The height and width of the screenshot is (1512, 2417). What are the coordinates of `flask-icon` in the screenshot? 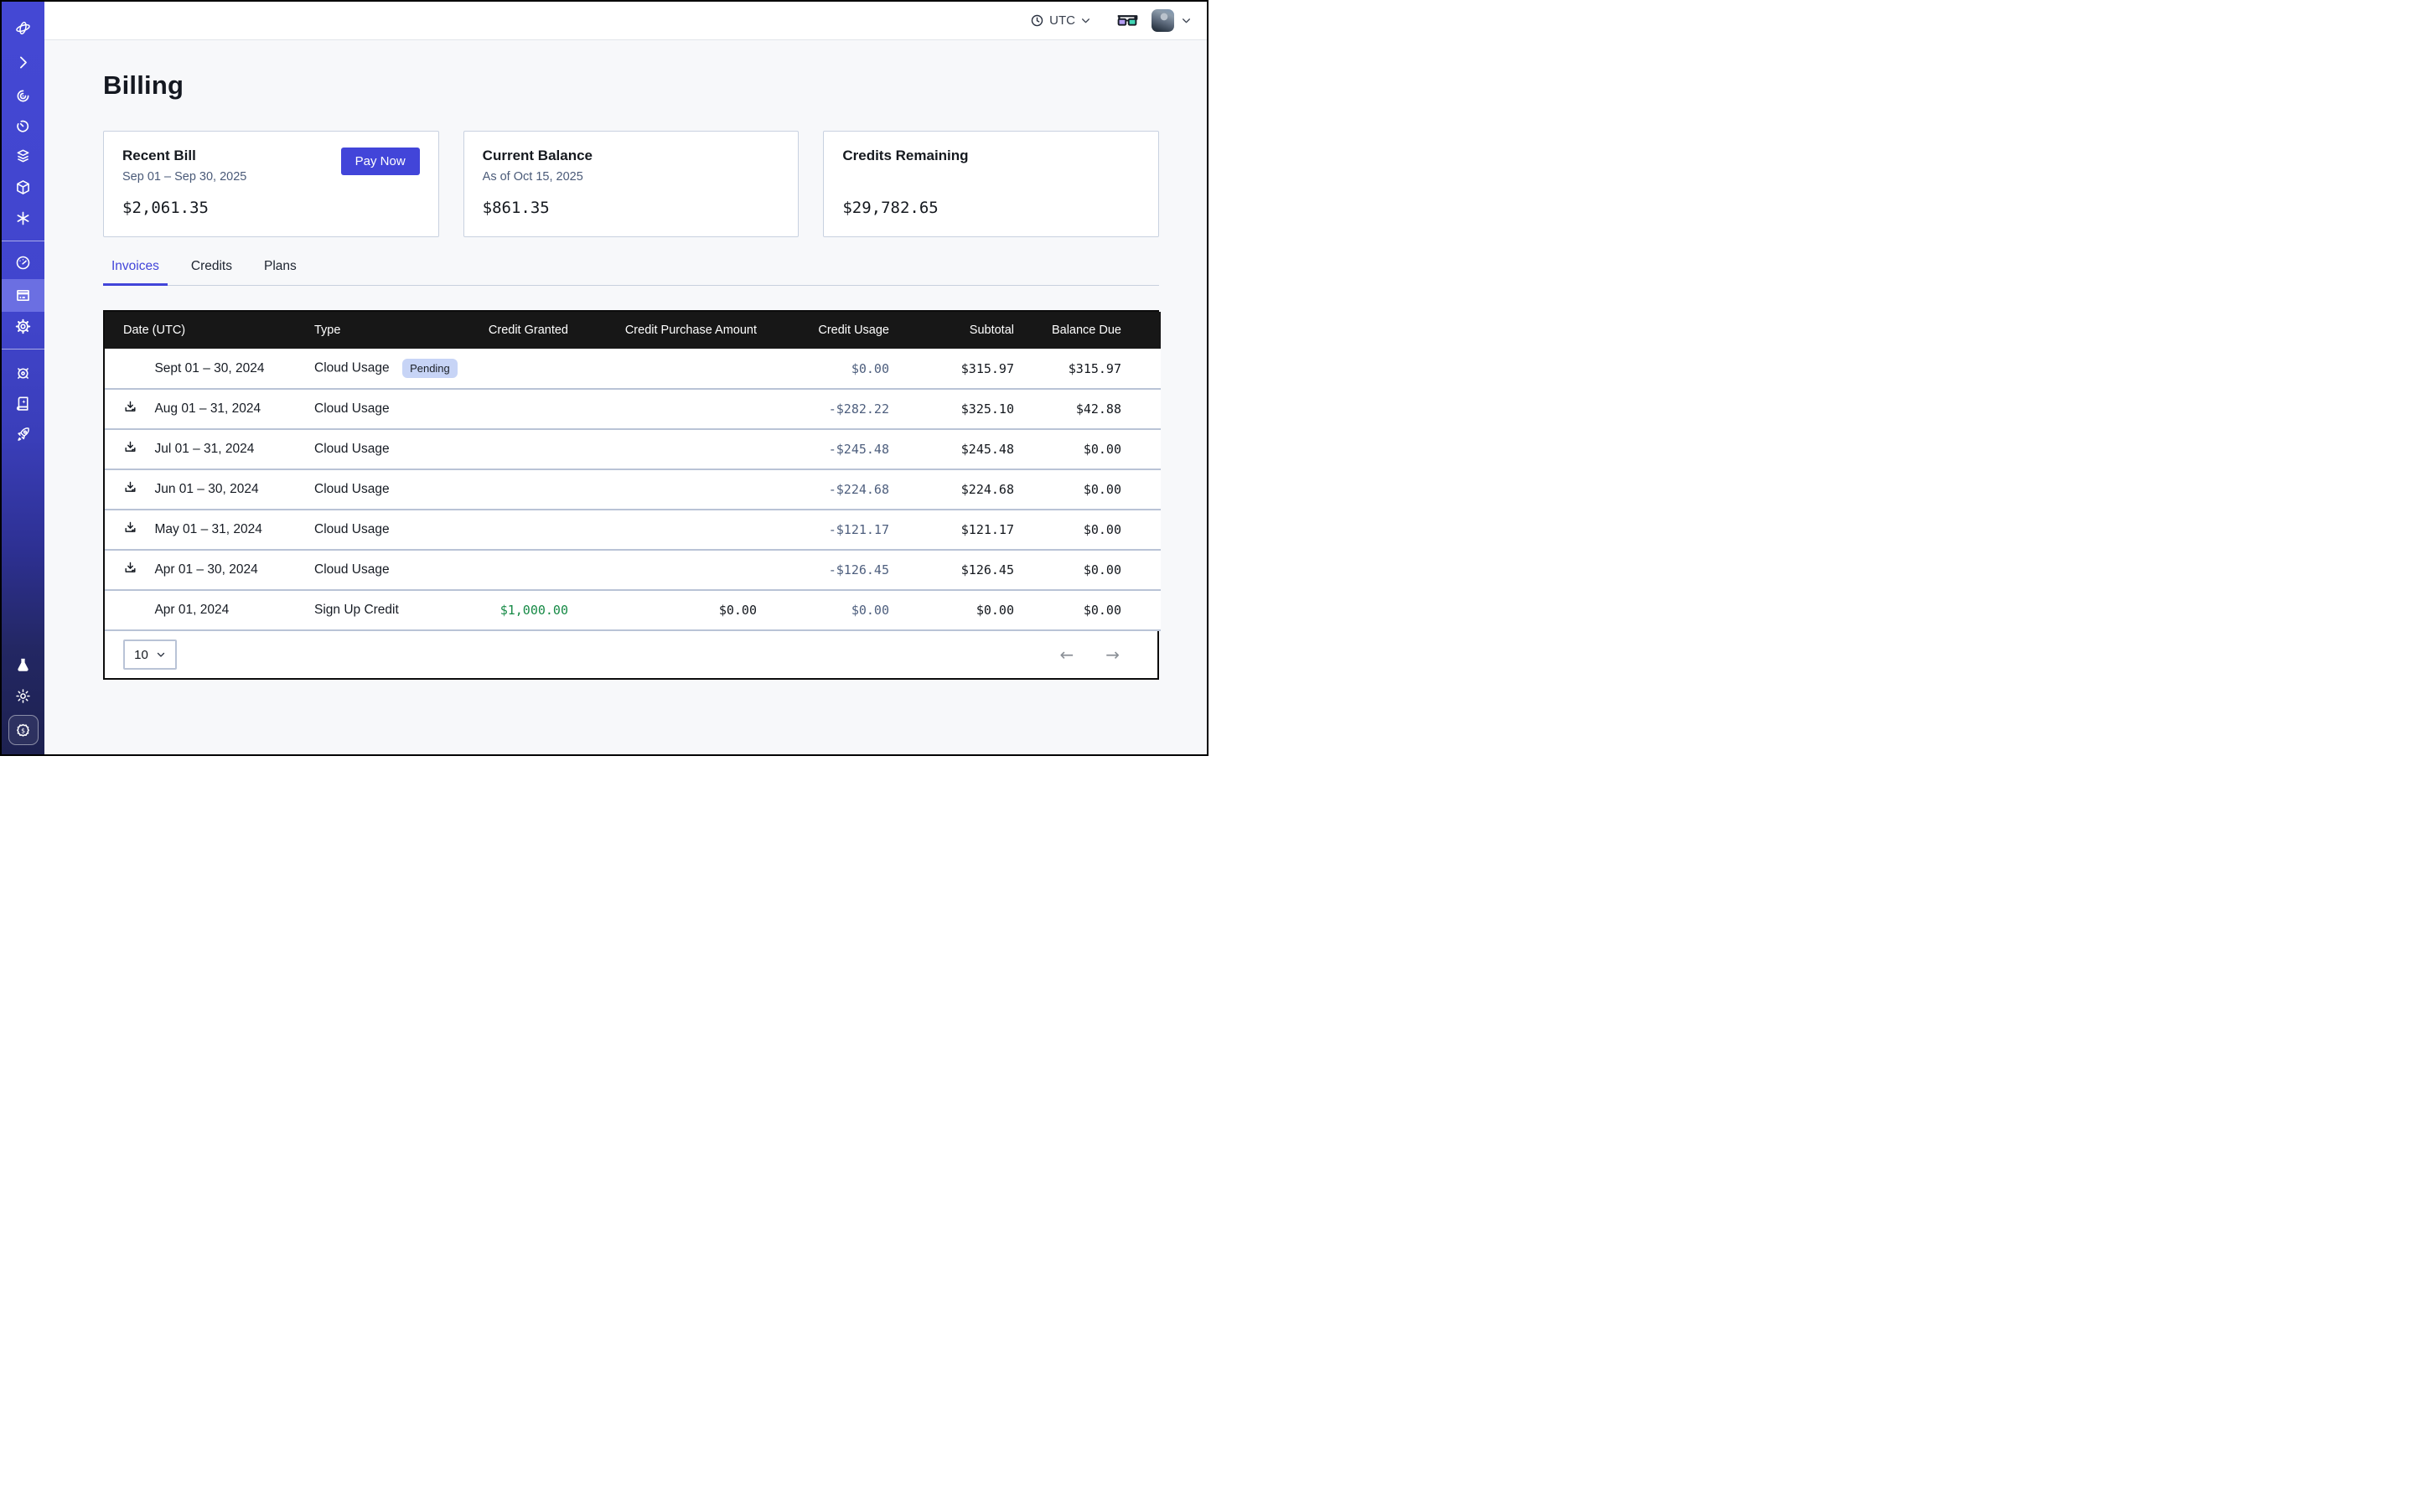 It's located at (23, 665).